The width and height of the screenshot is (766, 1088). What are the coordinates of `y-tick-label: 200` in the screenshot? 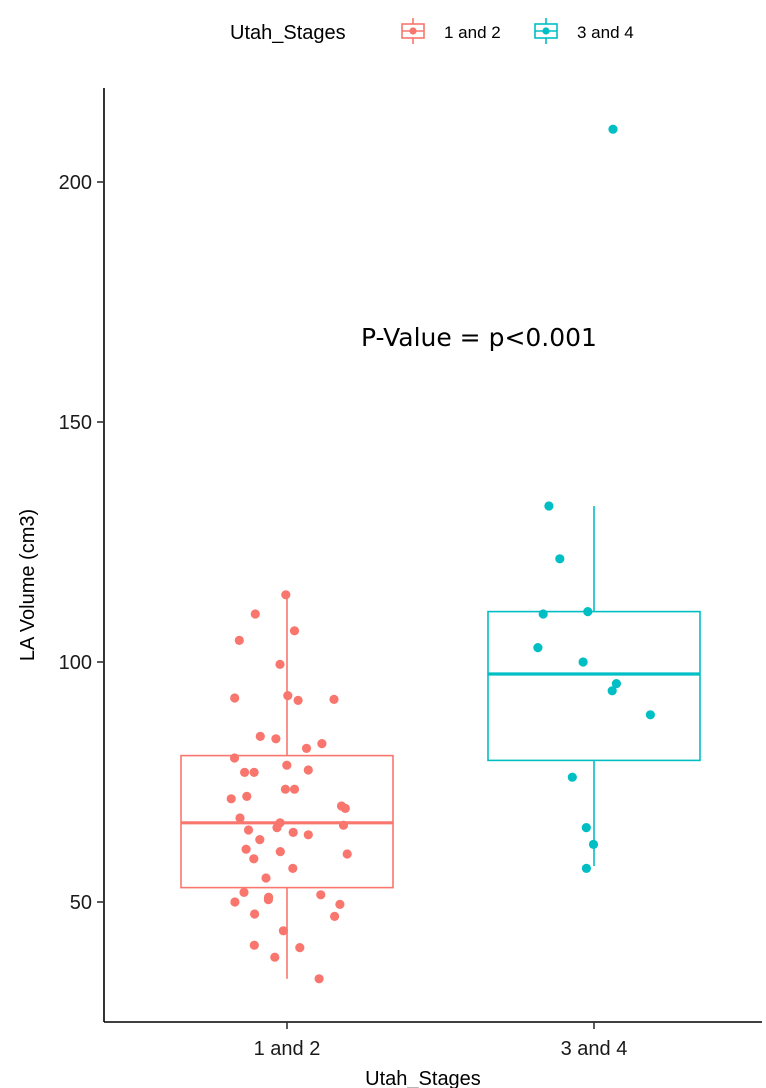 It's located at (75, 183).